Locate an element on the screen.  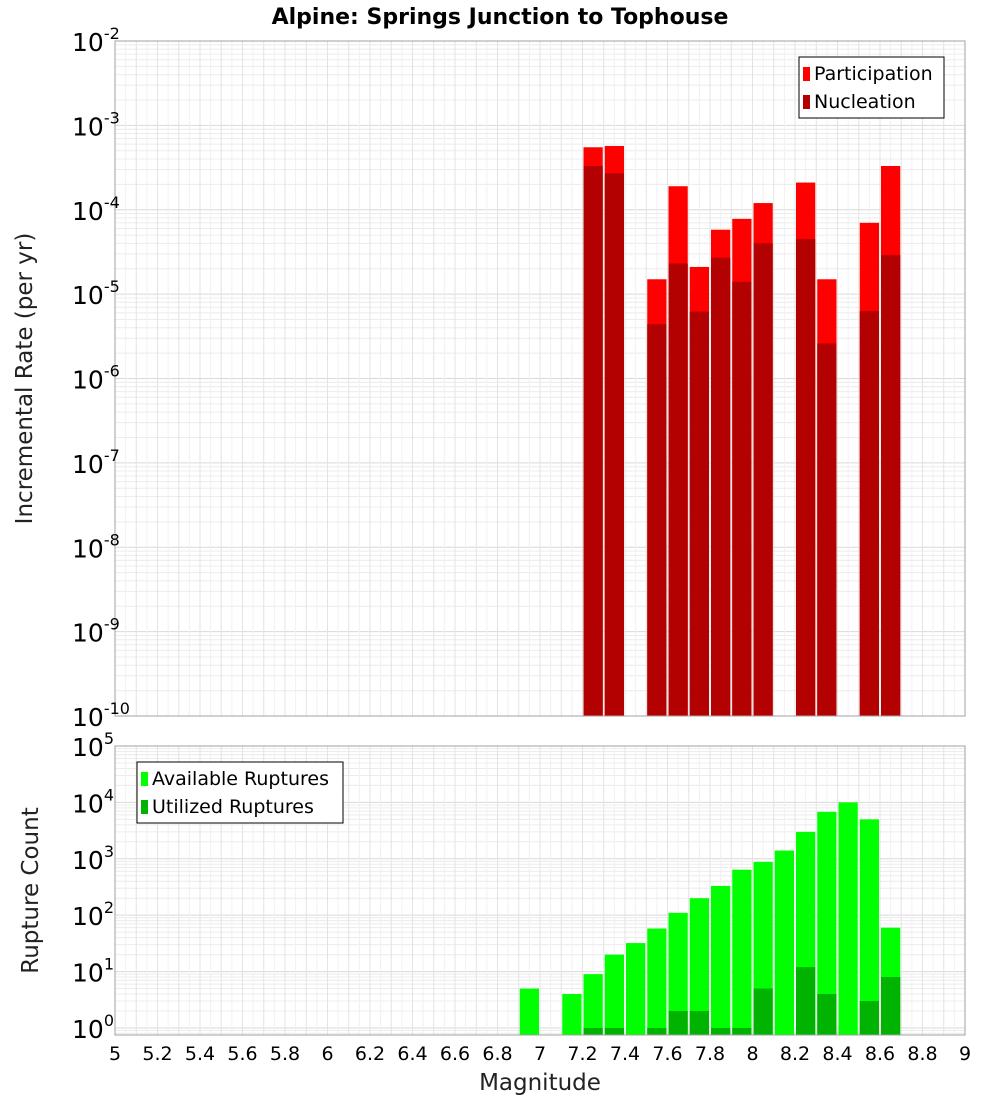
y-tick-exponent: -8 is located at coordinates (112, 539).